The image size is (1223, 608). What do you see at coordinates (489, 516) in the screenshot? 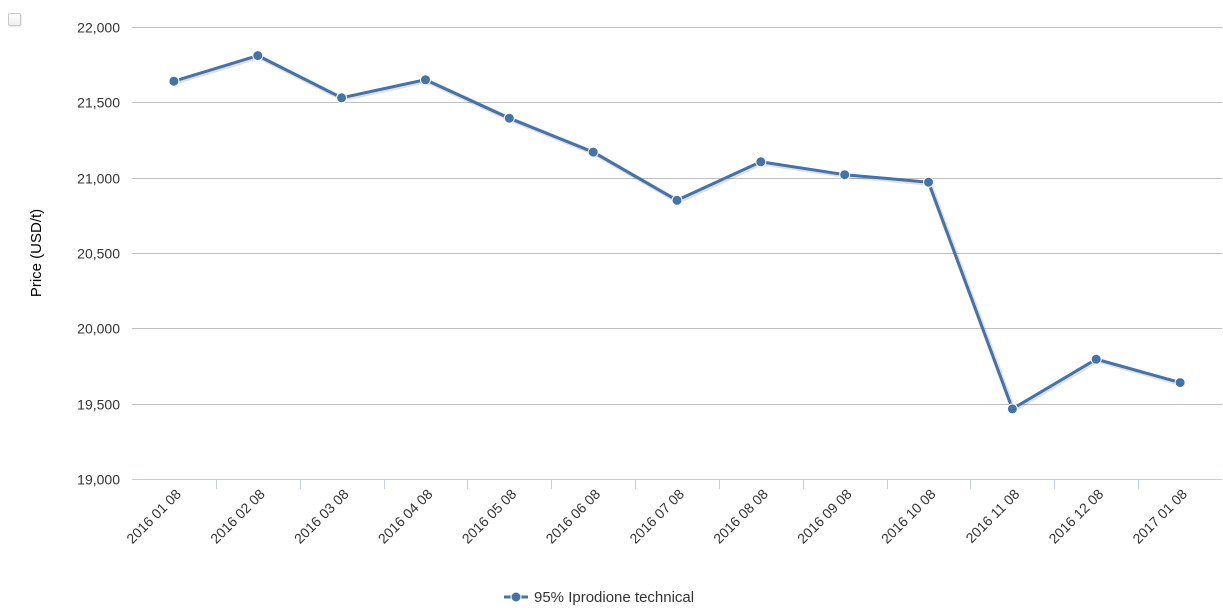
I see `x-tick-label: 2016 05 08` at bounding box center [489, 516].